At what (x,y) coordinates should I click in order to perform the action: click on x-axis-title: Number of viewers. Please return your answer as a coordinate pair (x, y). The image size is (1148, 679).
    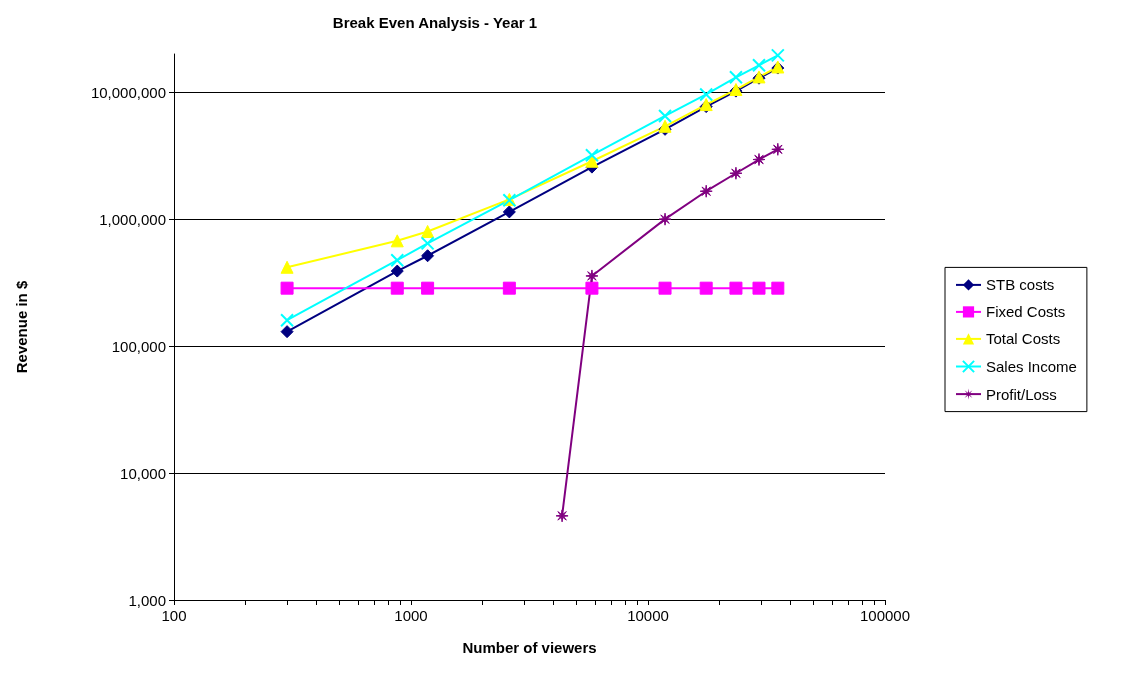
    Looking at the image, I should click on (529, 647).